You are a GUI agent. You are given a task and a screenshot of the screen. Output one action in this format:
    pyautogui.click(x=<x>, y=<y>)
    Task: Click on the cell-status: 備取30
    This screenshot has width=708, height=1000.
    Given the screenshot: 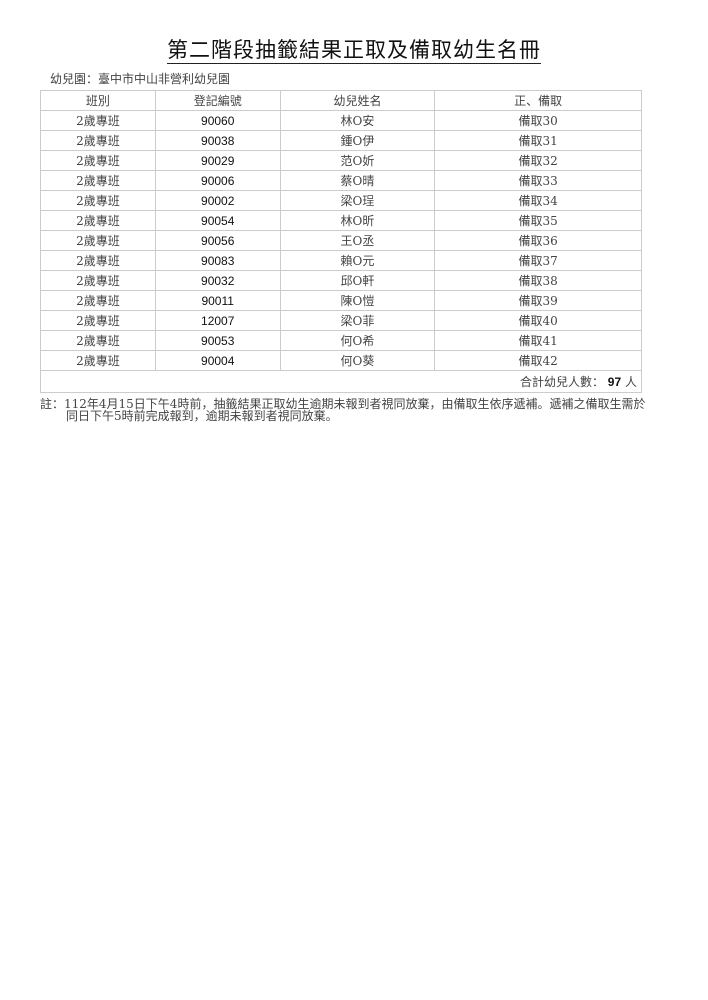 What is the action you would take?
    pyautogui.click(x=538, y=120)
    